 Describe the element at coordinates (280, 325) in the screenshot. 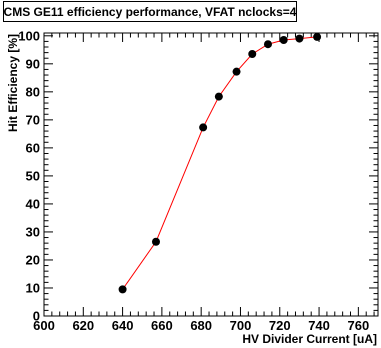

I see `x-tick-label: 720` at that location.